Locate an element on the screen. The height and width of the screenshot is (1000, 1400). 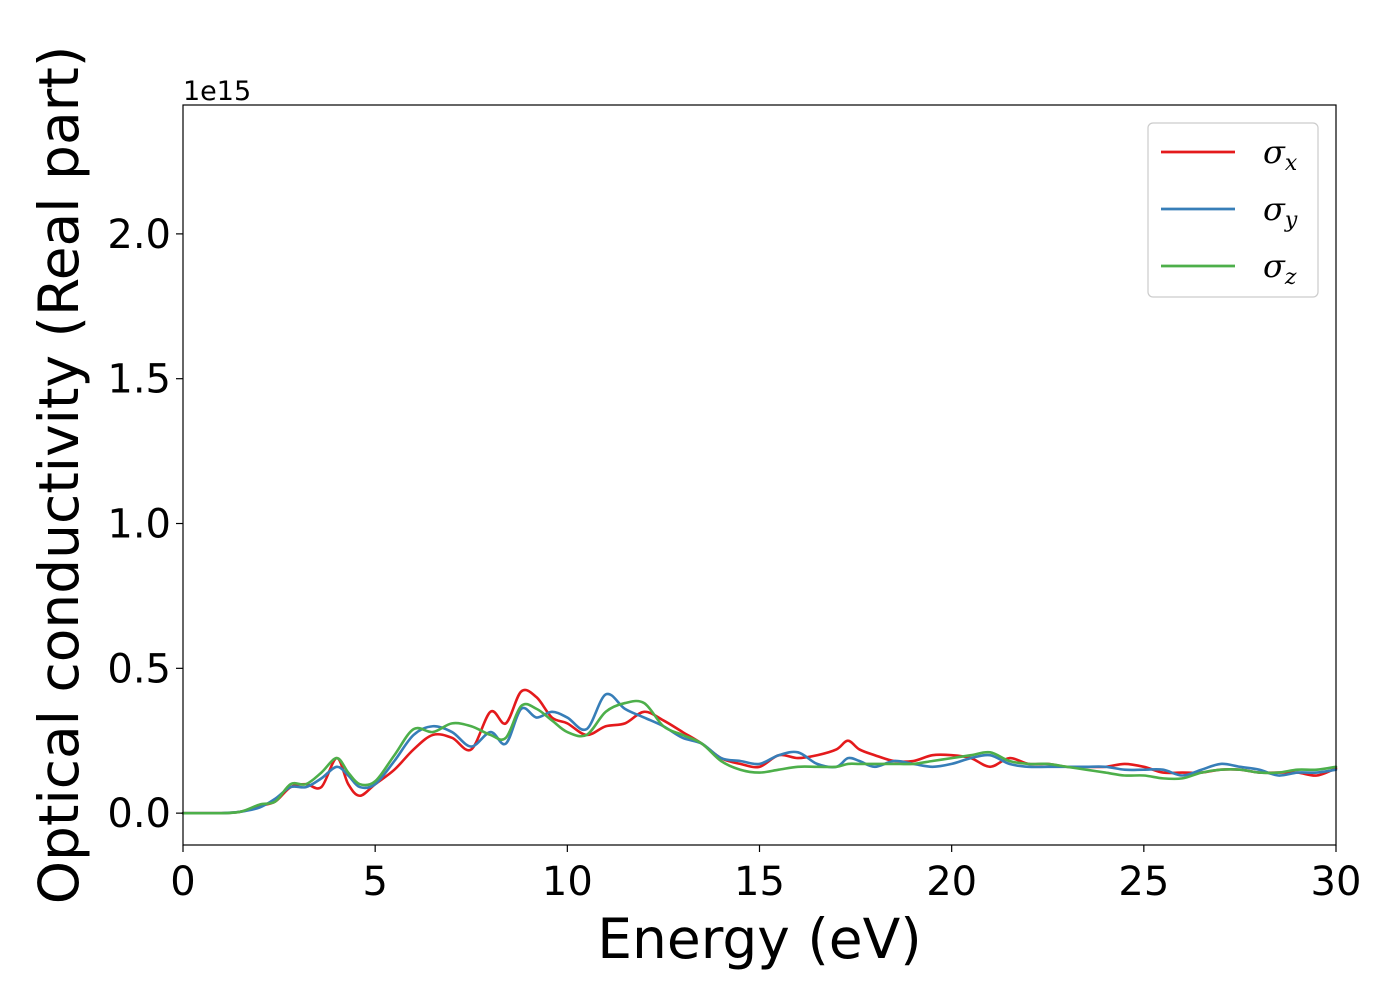
y-axis-label: Optical conductivity (Real part) is located at coordinates (59, 475).